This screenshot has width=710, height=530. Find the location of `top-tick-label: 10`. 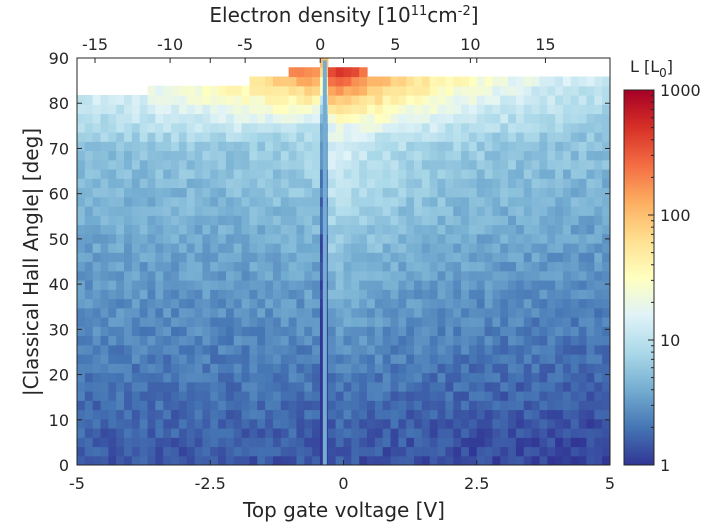

top-tick-label: 10 is located at coordinates (470, 44).